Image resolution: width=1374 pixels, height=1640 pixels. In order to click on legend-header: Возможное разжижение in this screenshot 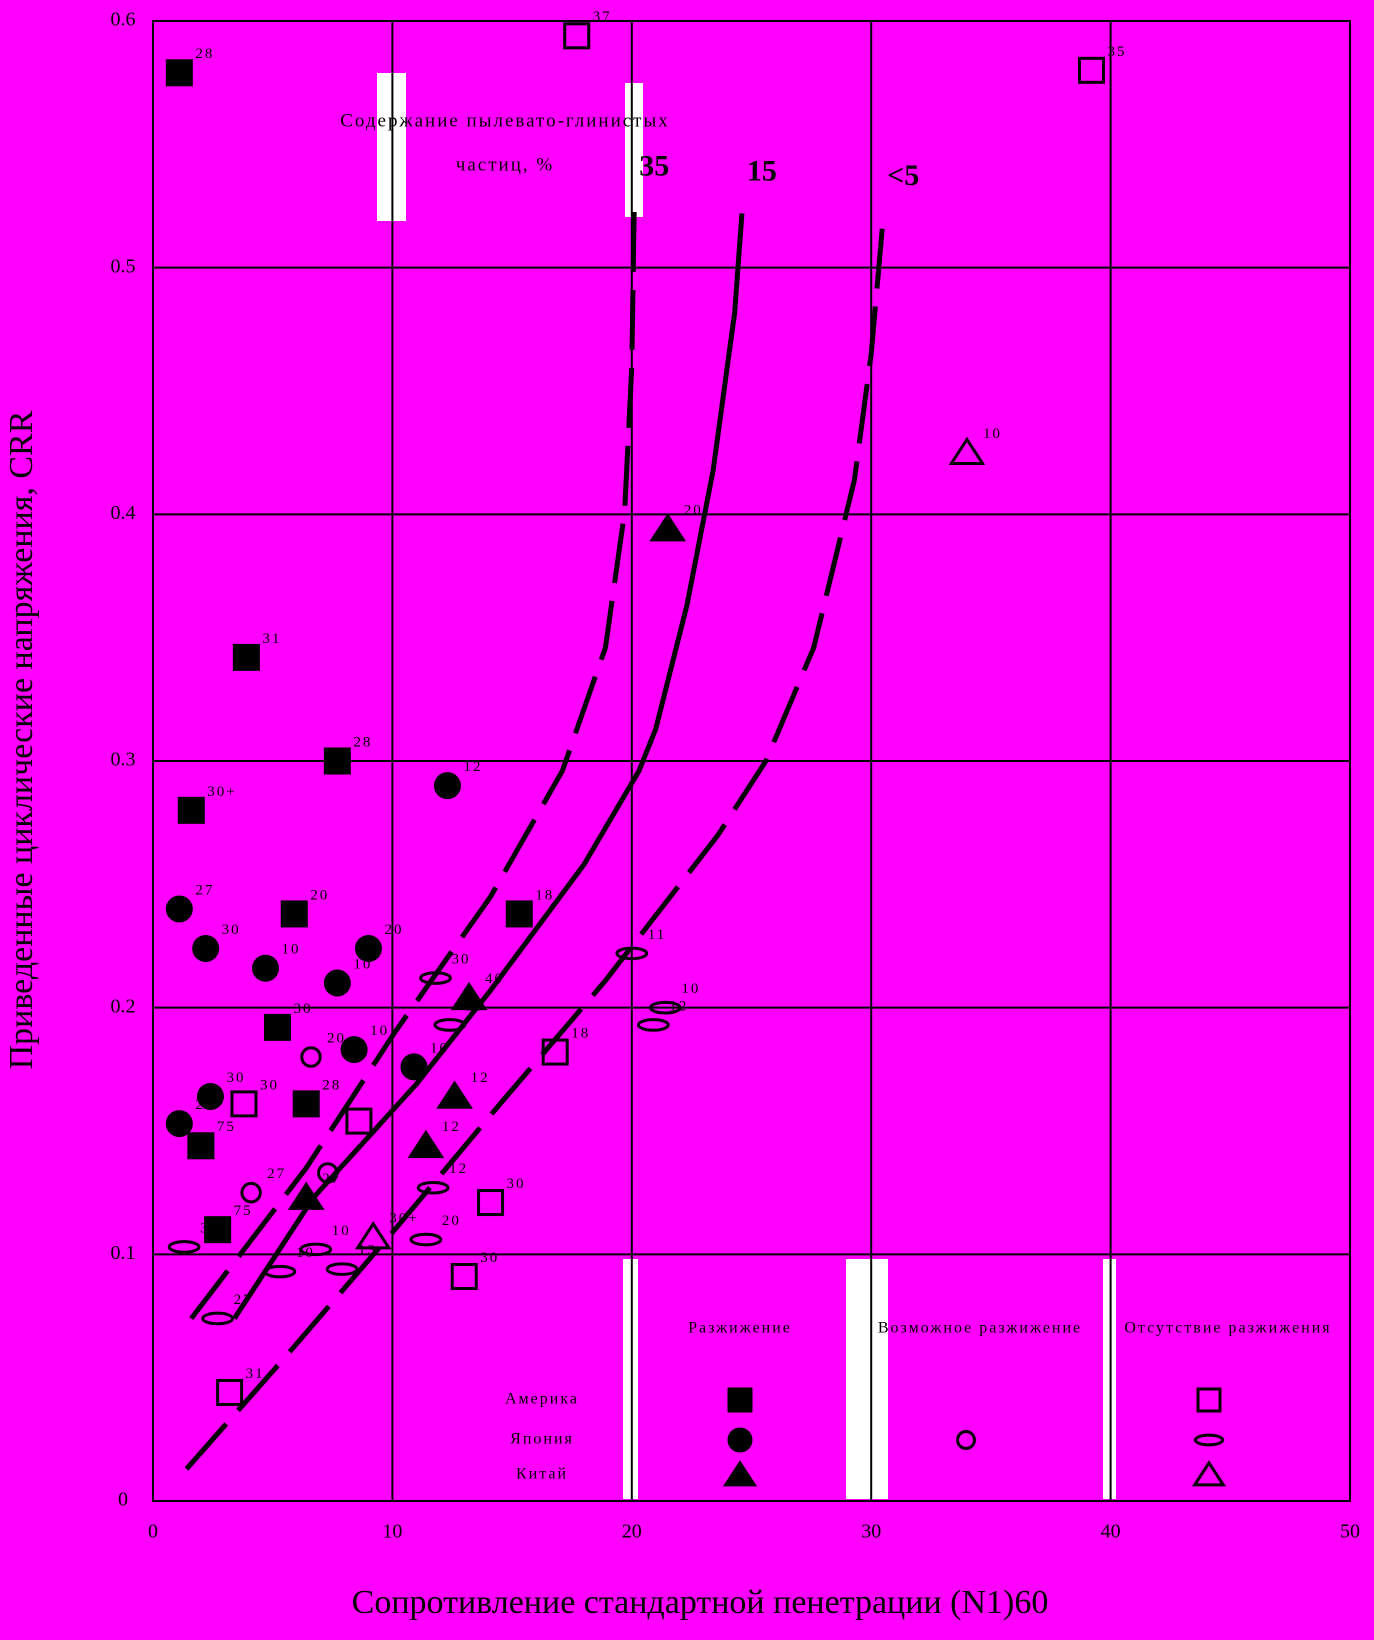, I will do `click(980, 1328)`.